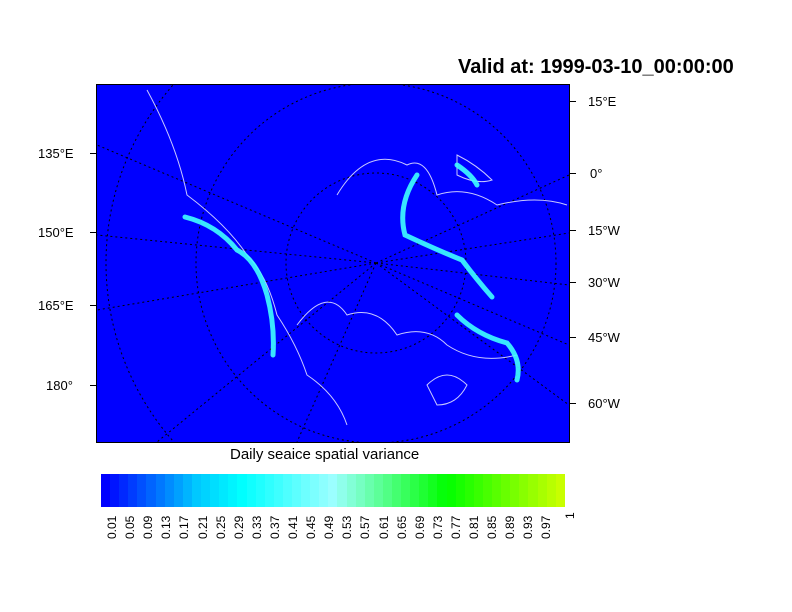  I want to click on colorbar, so click(333, 490).